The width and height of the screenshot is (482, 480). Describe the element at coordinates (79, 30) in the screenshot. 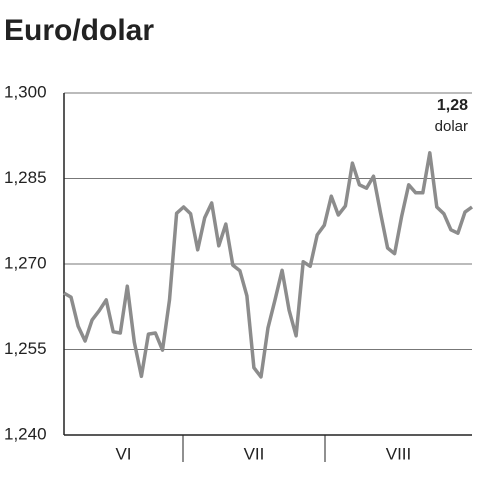

I see `chart-title: Euro/dolar` at that location.